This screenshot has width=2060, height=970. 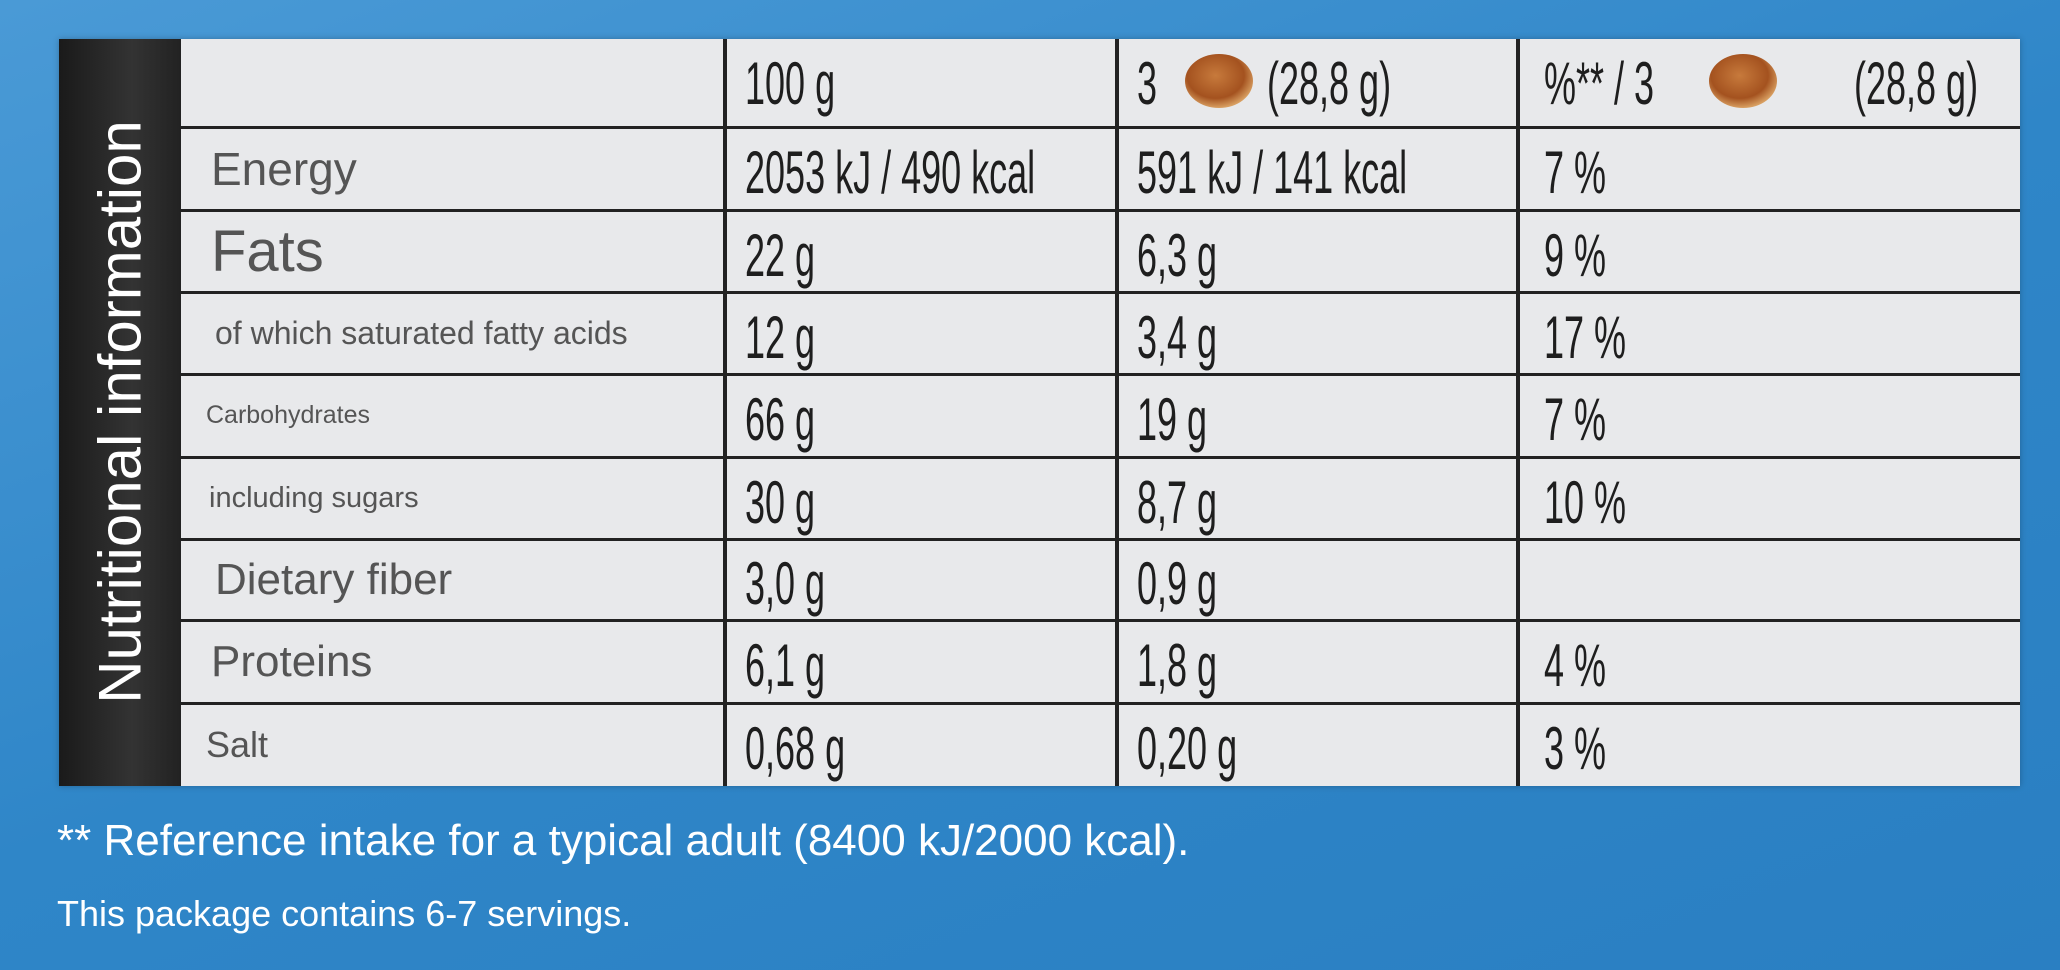 I want to click on cell-text: 3 %, so click(x=1575, y=748).